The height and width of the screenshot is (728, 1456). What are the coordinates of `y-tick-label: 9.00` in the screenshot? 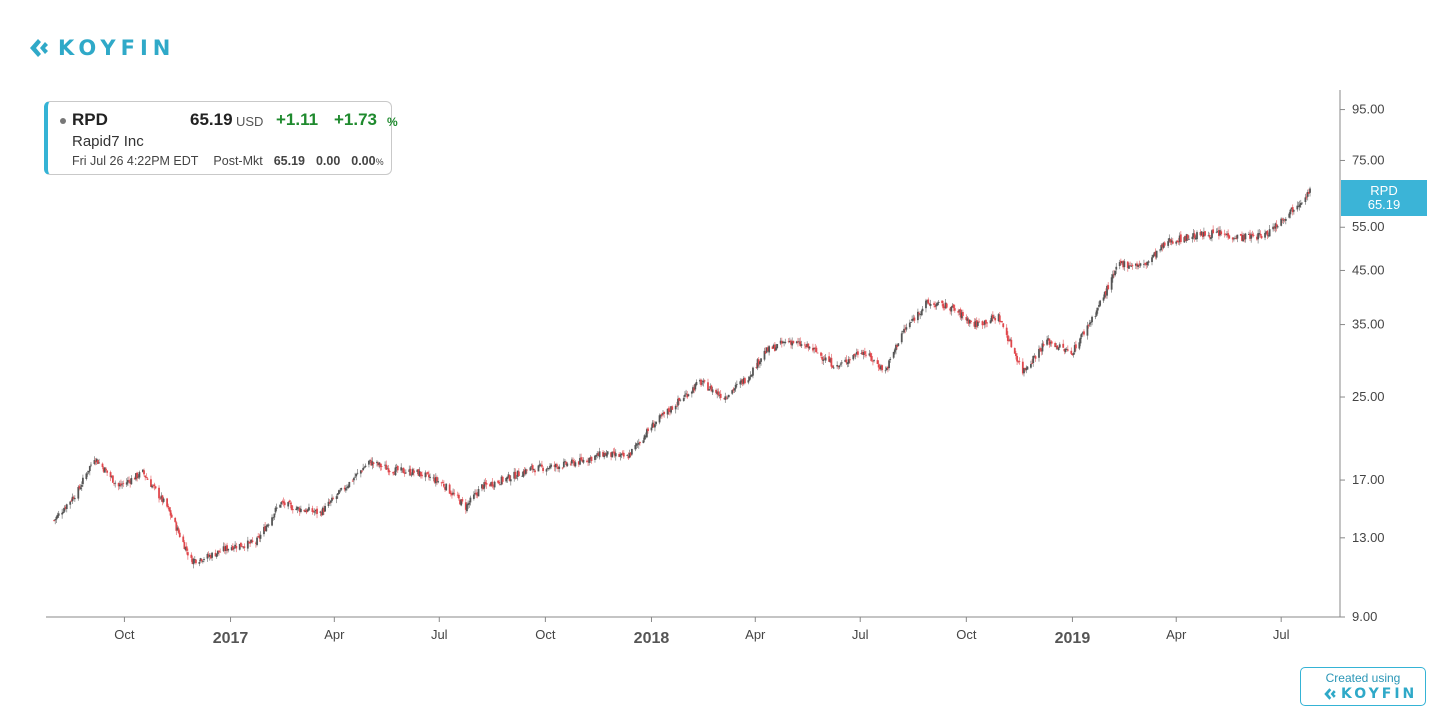 It's located at (1364, 616).